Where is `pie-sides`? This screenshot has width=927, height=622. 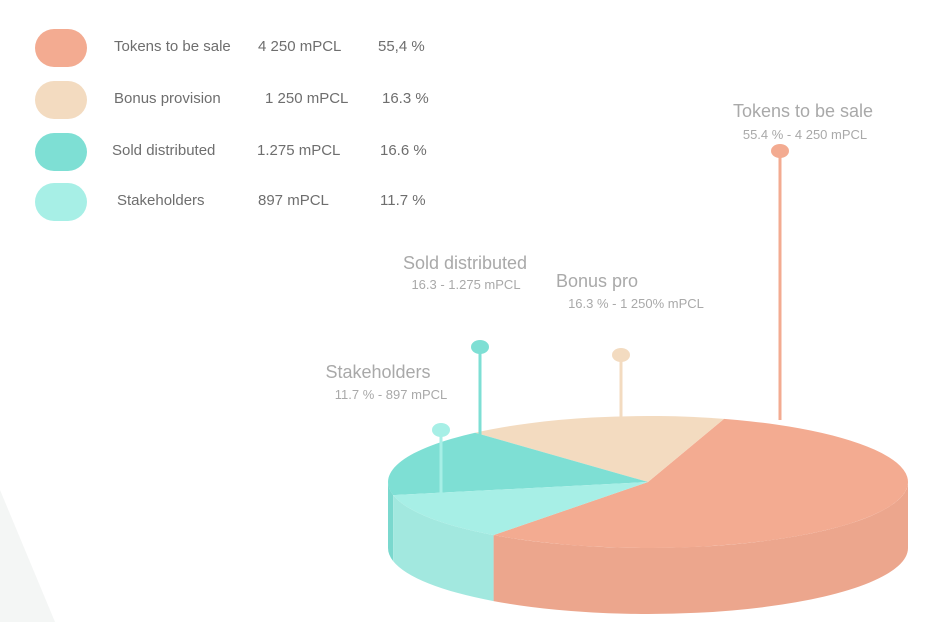 pie-sides is located at coordinates (648, 548).